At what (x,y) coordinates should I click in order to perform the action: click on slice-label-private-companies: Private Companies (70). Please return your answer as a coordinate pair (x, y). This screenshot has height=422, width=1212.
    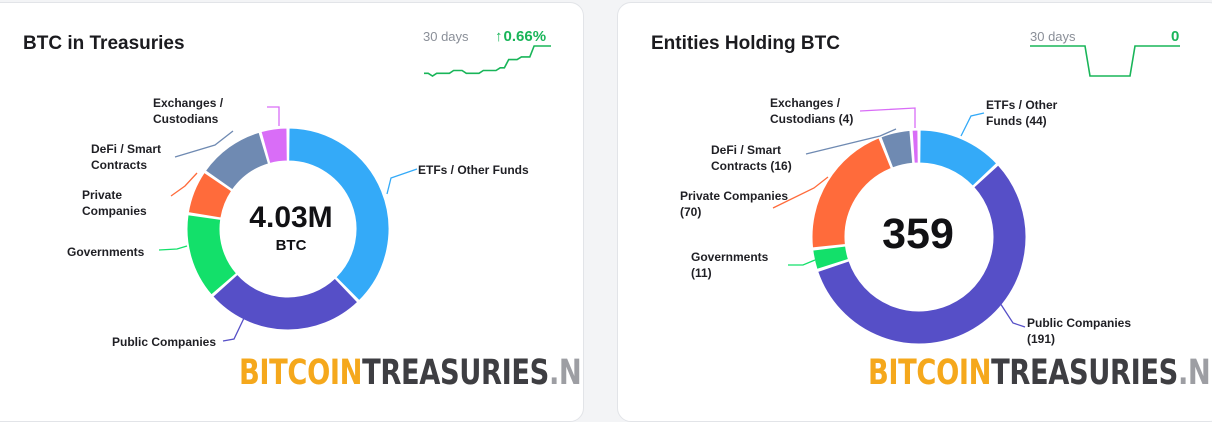
    Looking at the image, I should click on (734, 204).